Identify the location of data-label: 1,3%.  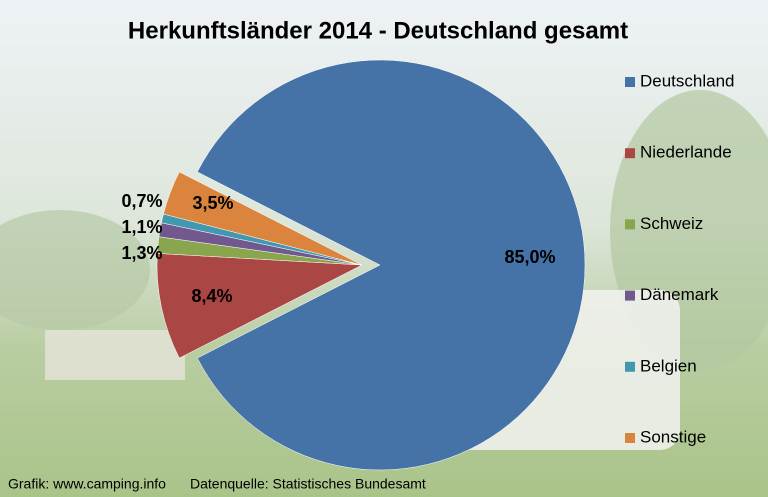
(141, 253).